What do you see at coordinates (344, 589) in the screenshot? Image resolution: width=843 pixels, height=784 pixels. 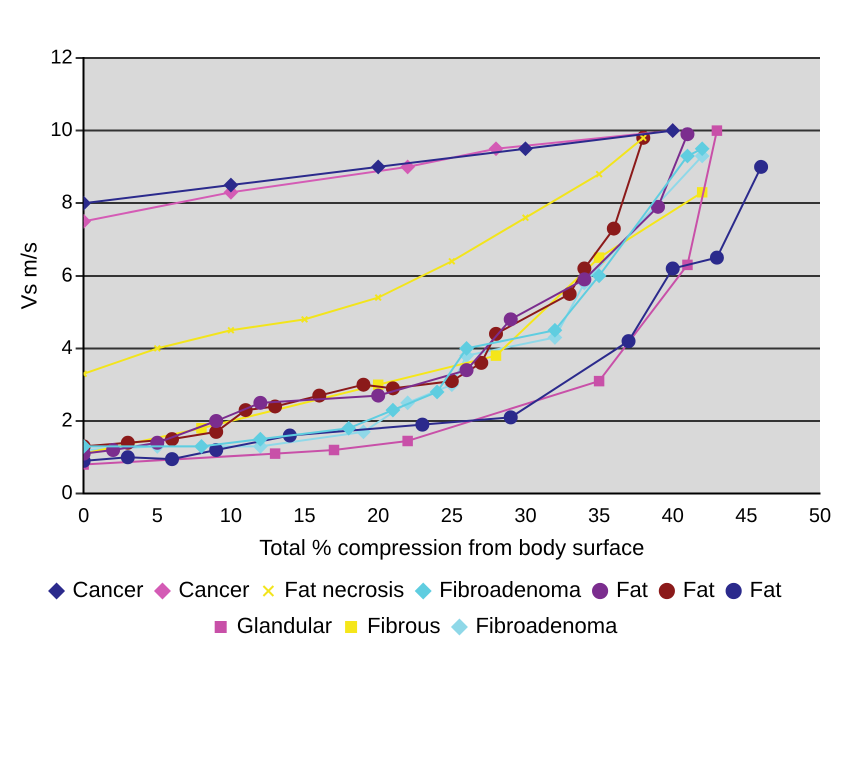 I see `legend-label: Fat necrosis` at bounding box center [344, 589].